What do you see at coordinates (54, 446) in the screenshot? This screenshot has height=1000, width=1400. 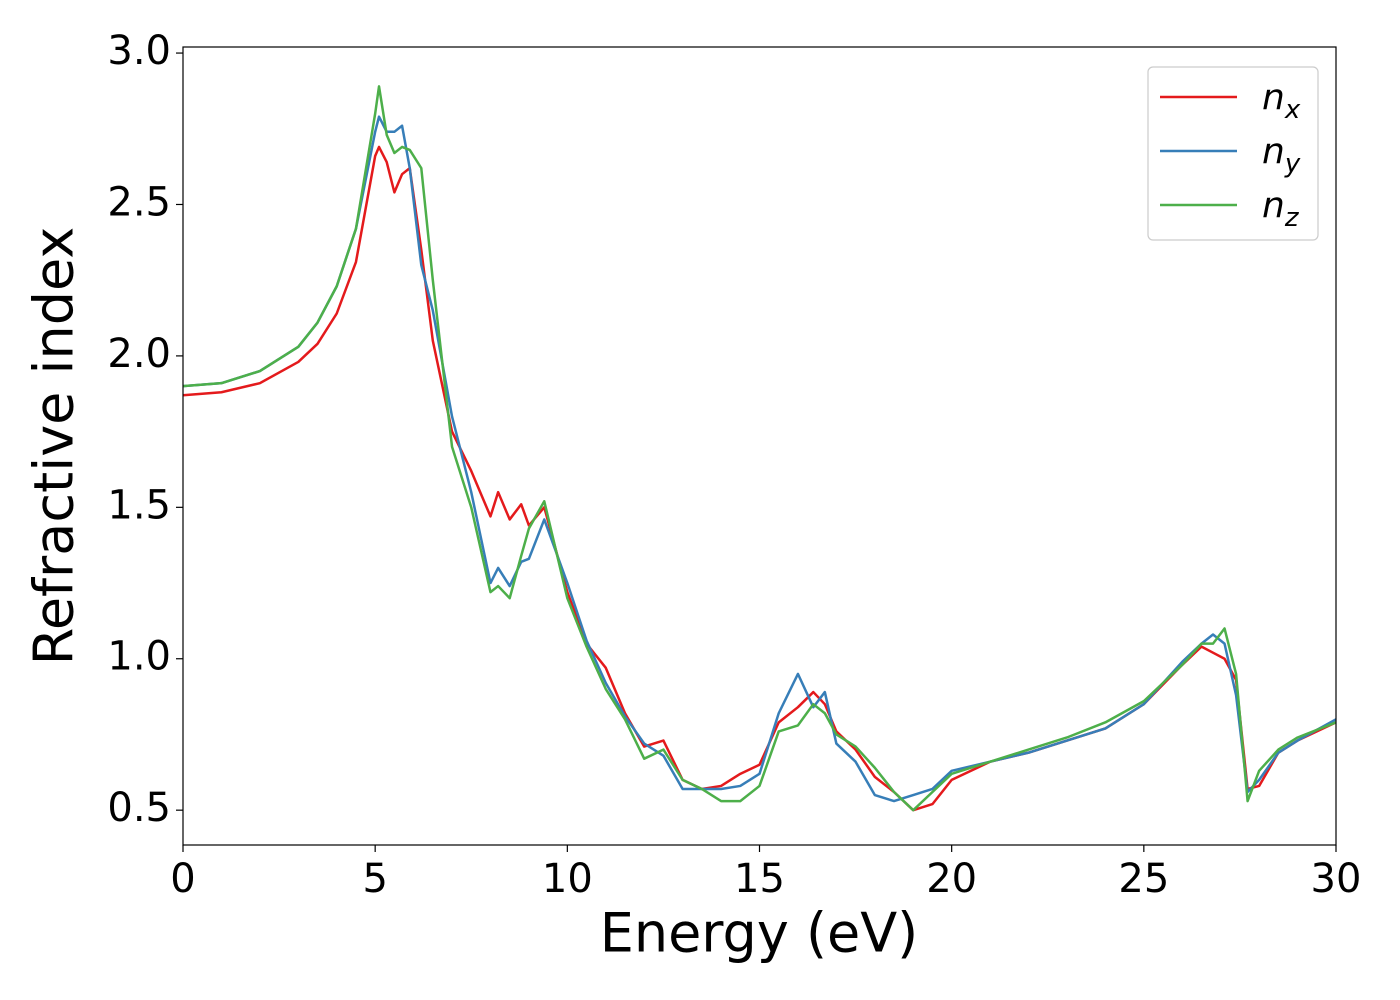 I see `y-axis-label: Refractive index` at bounding box center [54, 446].